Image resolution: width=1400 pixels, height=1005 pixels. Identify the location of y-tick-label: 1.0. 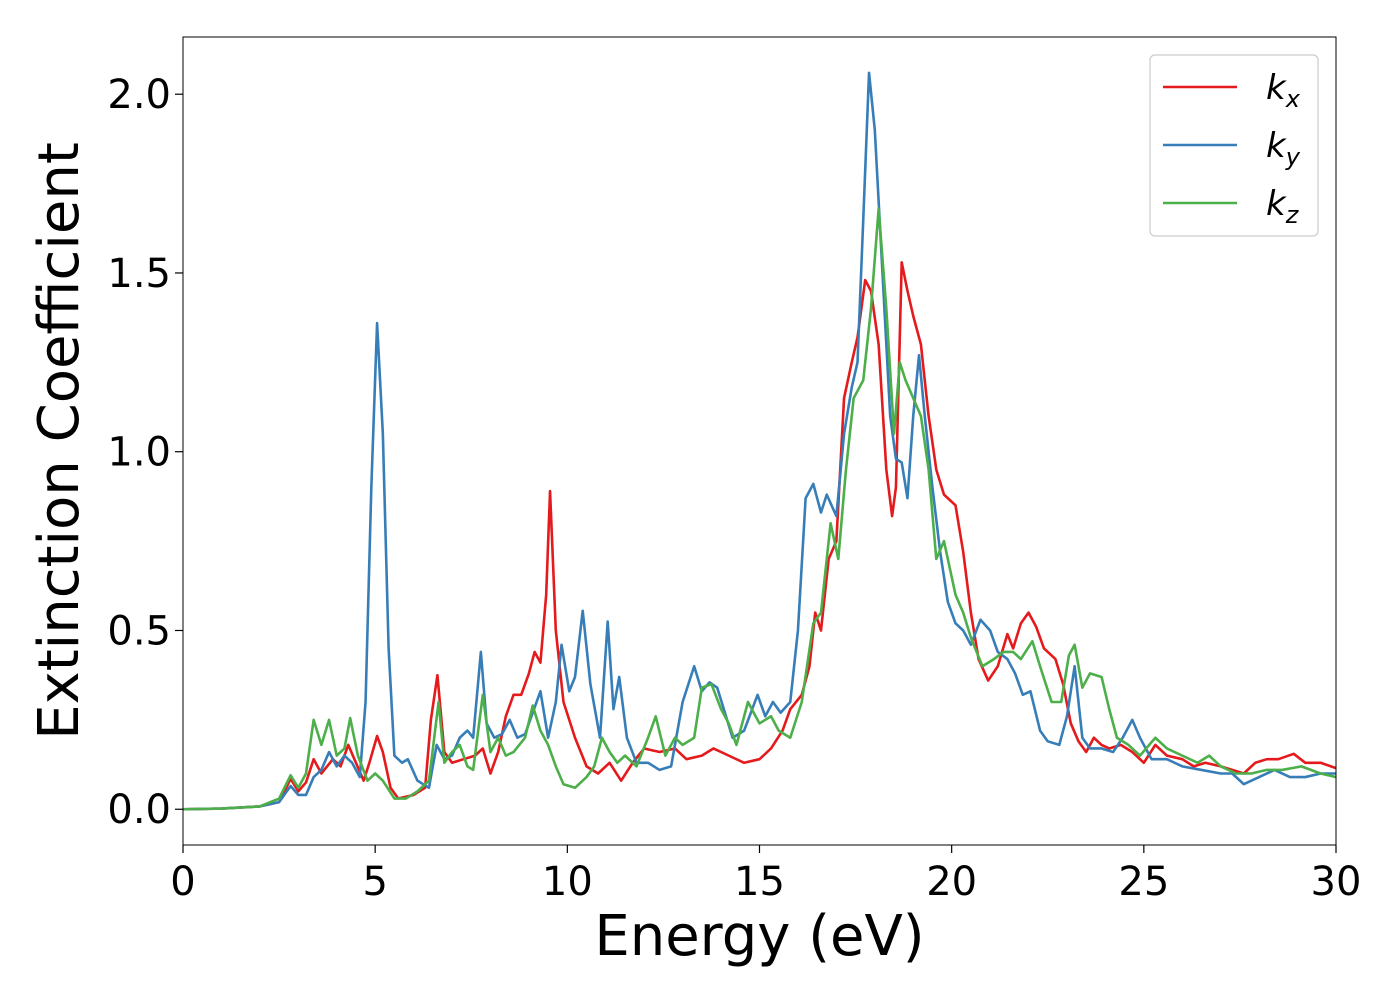
(139, 453).